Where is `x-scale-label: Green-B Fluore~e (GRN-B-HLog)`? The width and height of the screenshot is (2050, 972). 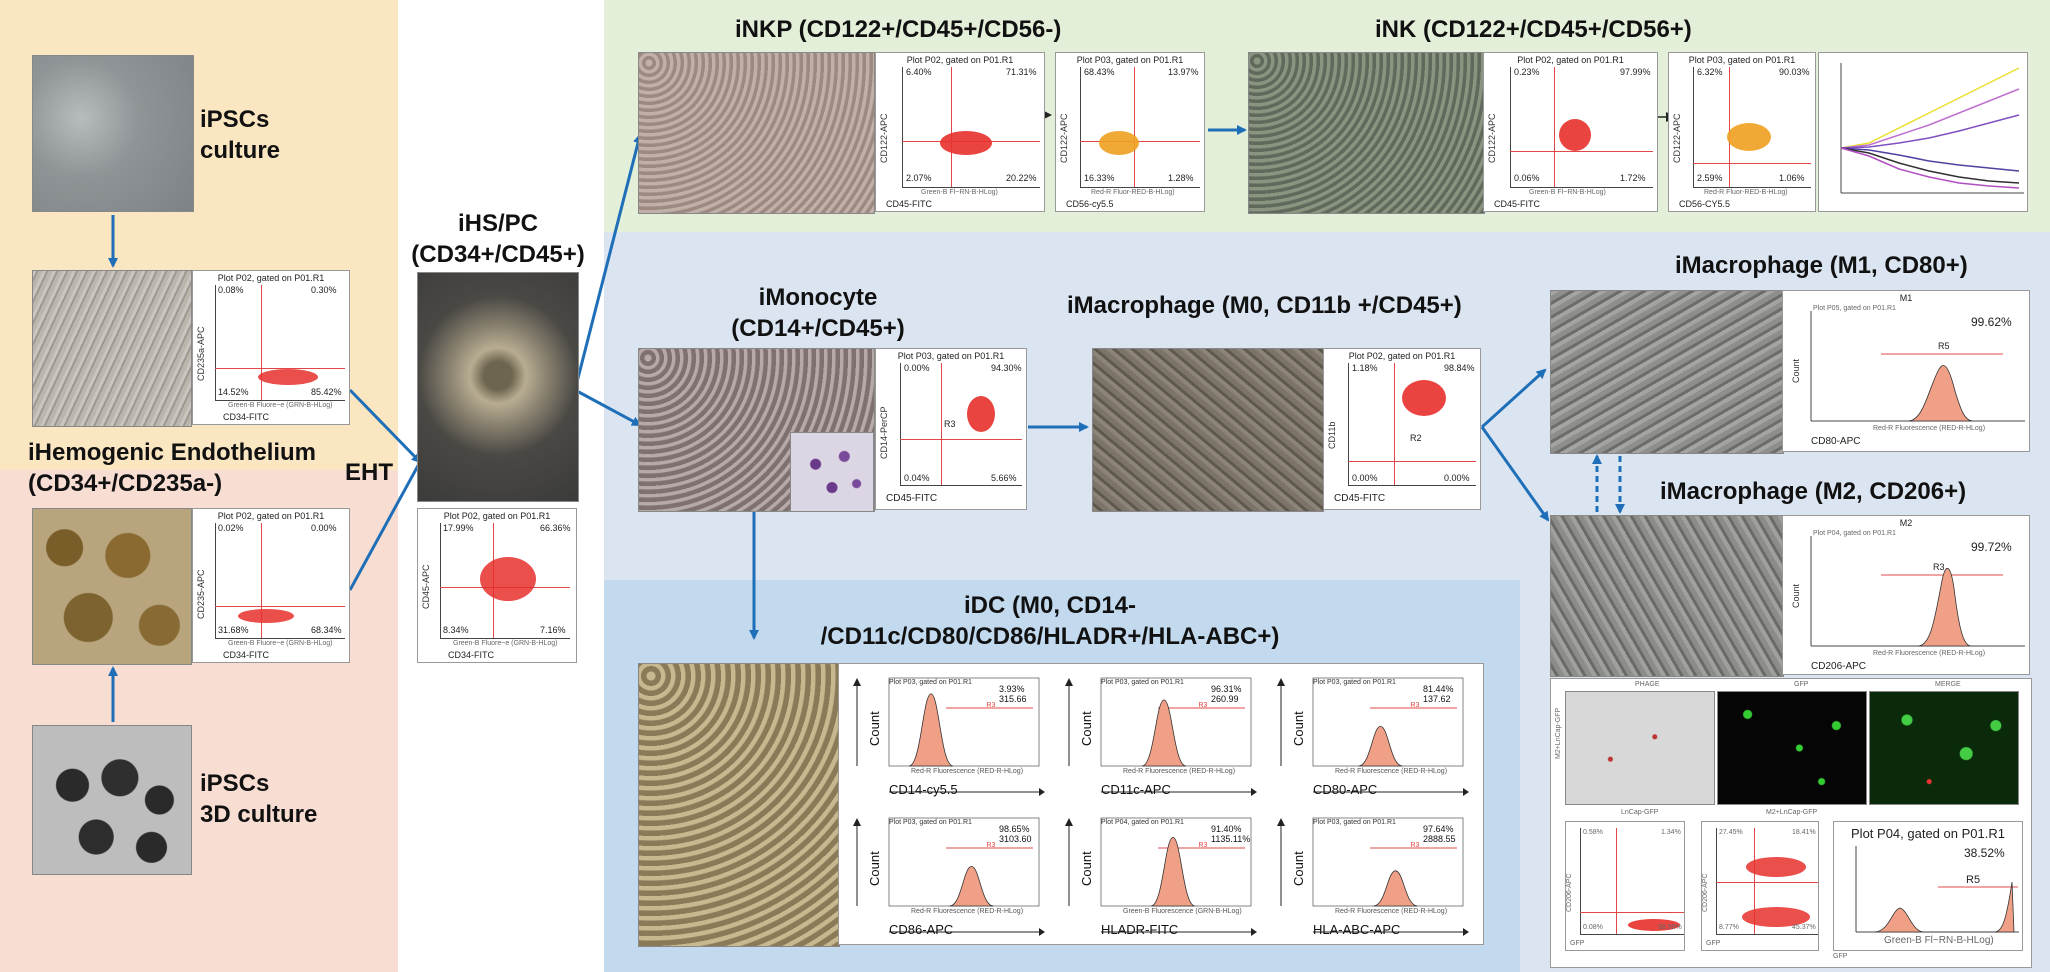
x-scale-label: Green-B Fluore~e (GRN-B-HLog) is located at coordinates (280, 405).